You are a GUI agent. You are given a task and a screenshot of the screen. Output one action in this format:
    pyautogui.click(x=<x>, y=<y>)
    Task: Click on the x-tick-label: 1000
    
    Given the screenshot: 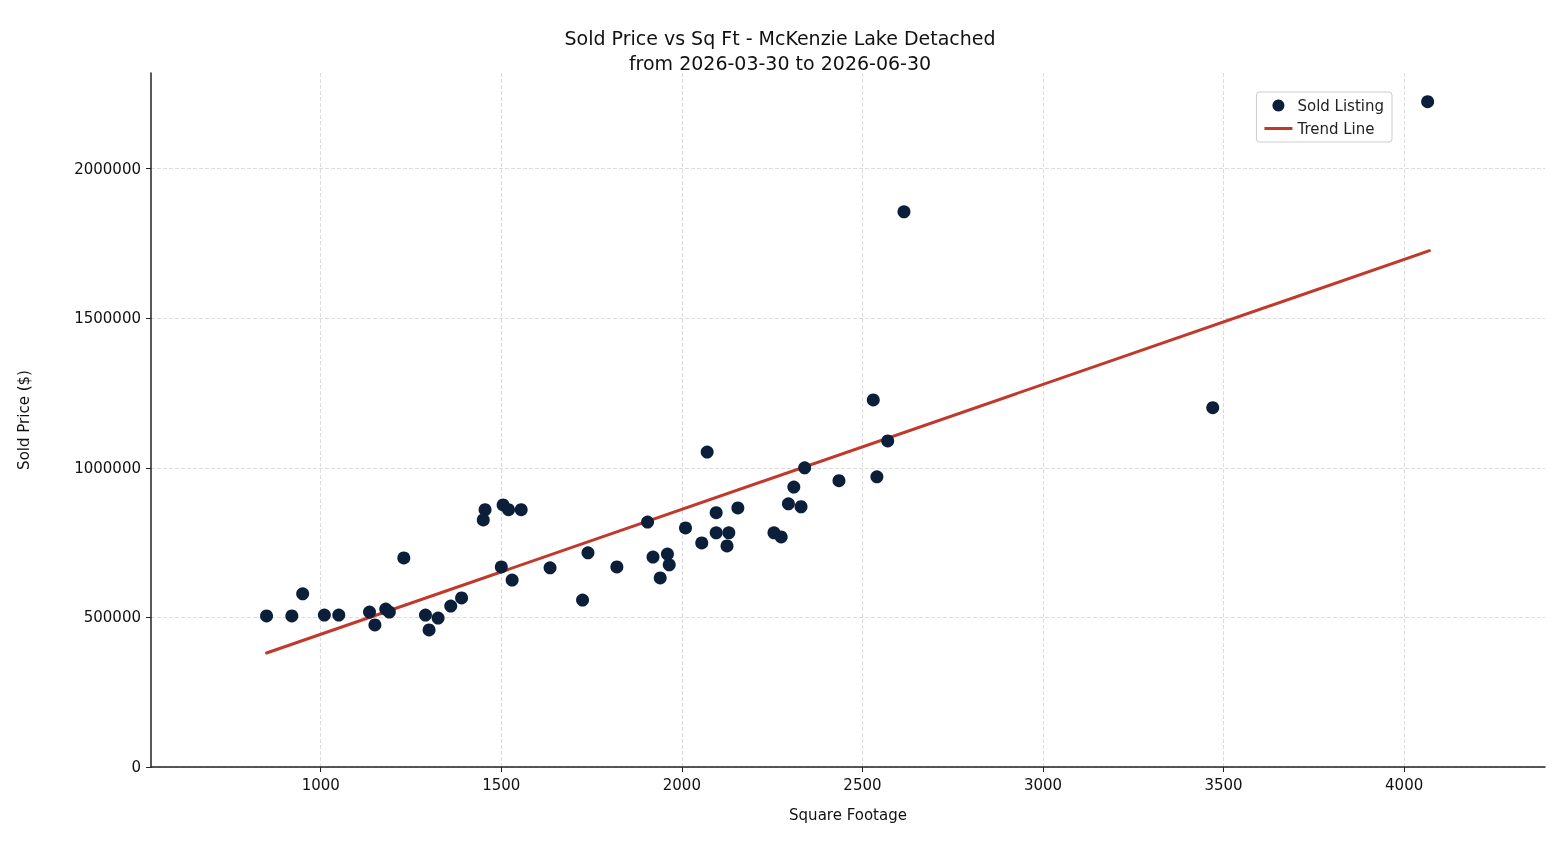 What is the action you would take?
    pyautogui.click(x=320, y=784)
    